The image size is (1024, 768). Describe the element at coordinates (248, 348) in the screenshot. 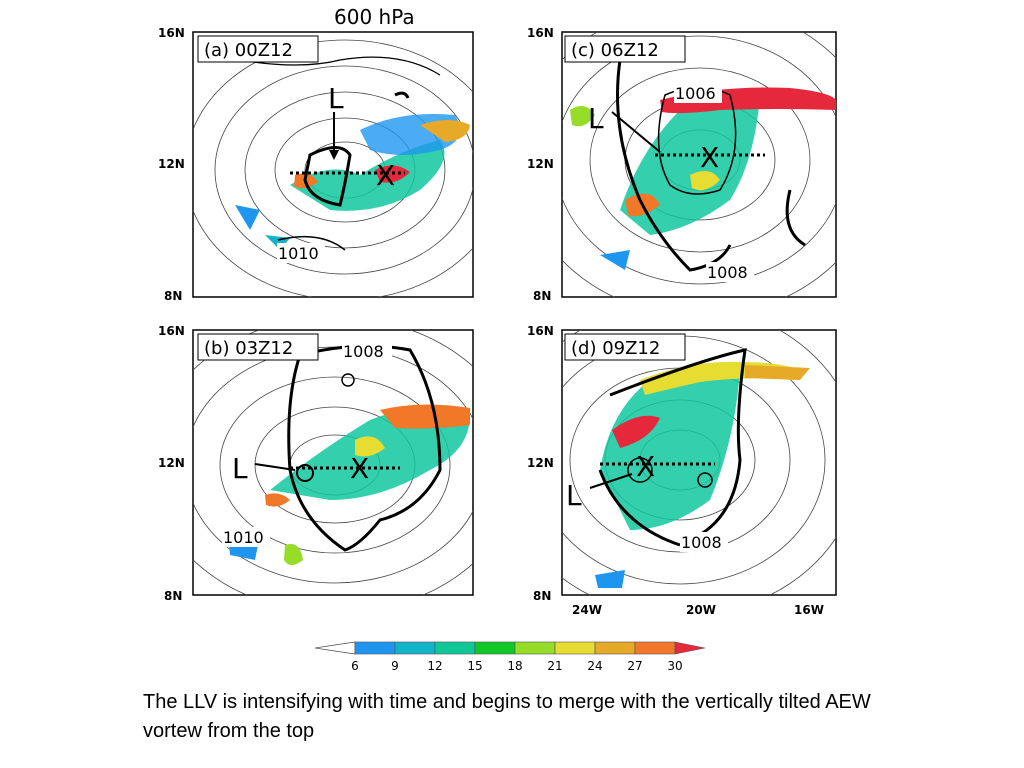

I see `panel-label: (b) 03Z12` at that location.